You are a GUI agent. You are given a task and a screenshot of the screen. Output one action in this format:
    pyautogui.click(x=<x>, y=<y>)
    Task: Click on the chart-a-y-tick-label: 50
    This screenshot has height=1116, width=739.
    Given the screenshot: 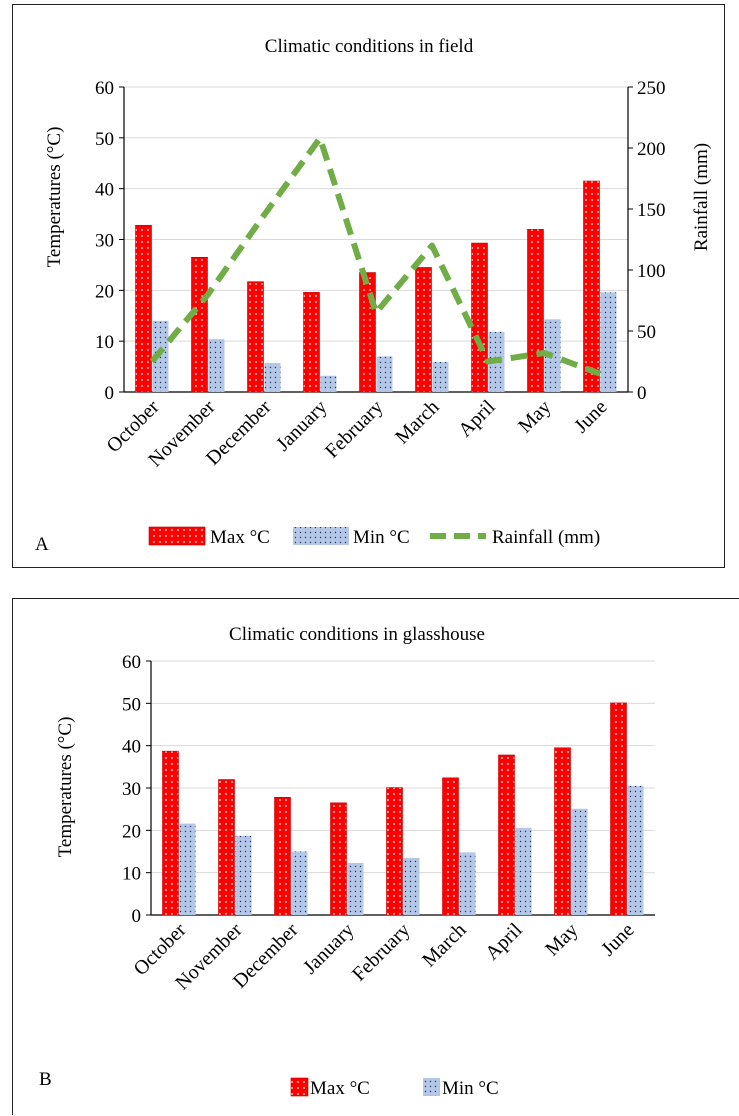 What is the action you would take?
    pyautogui.click(x=104, y=139)
    